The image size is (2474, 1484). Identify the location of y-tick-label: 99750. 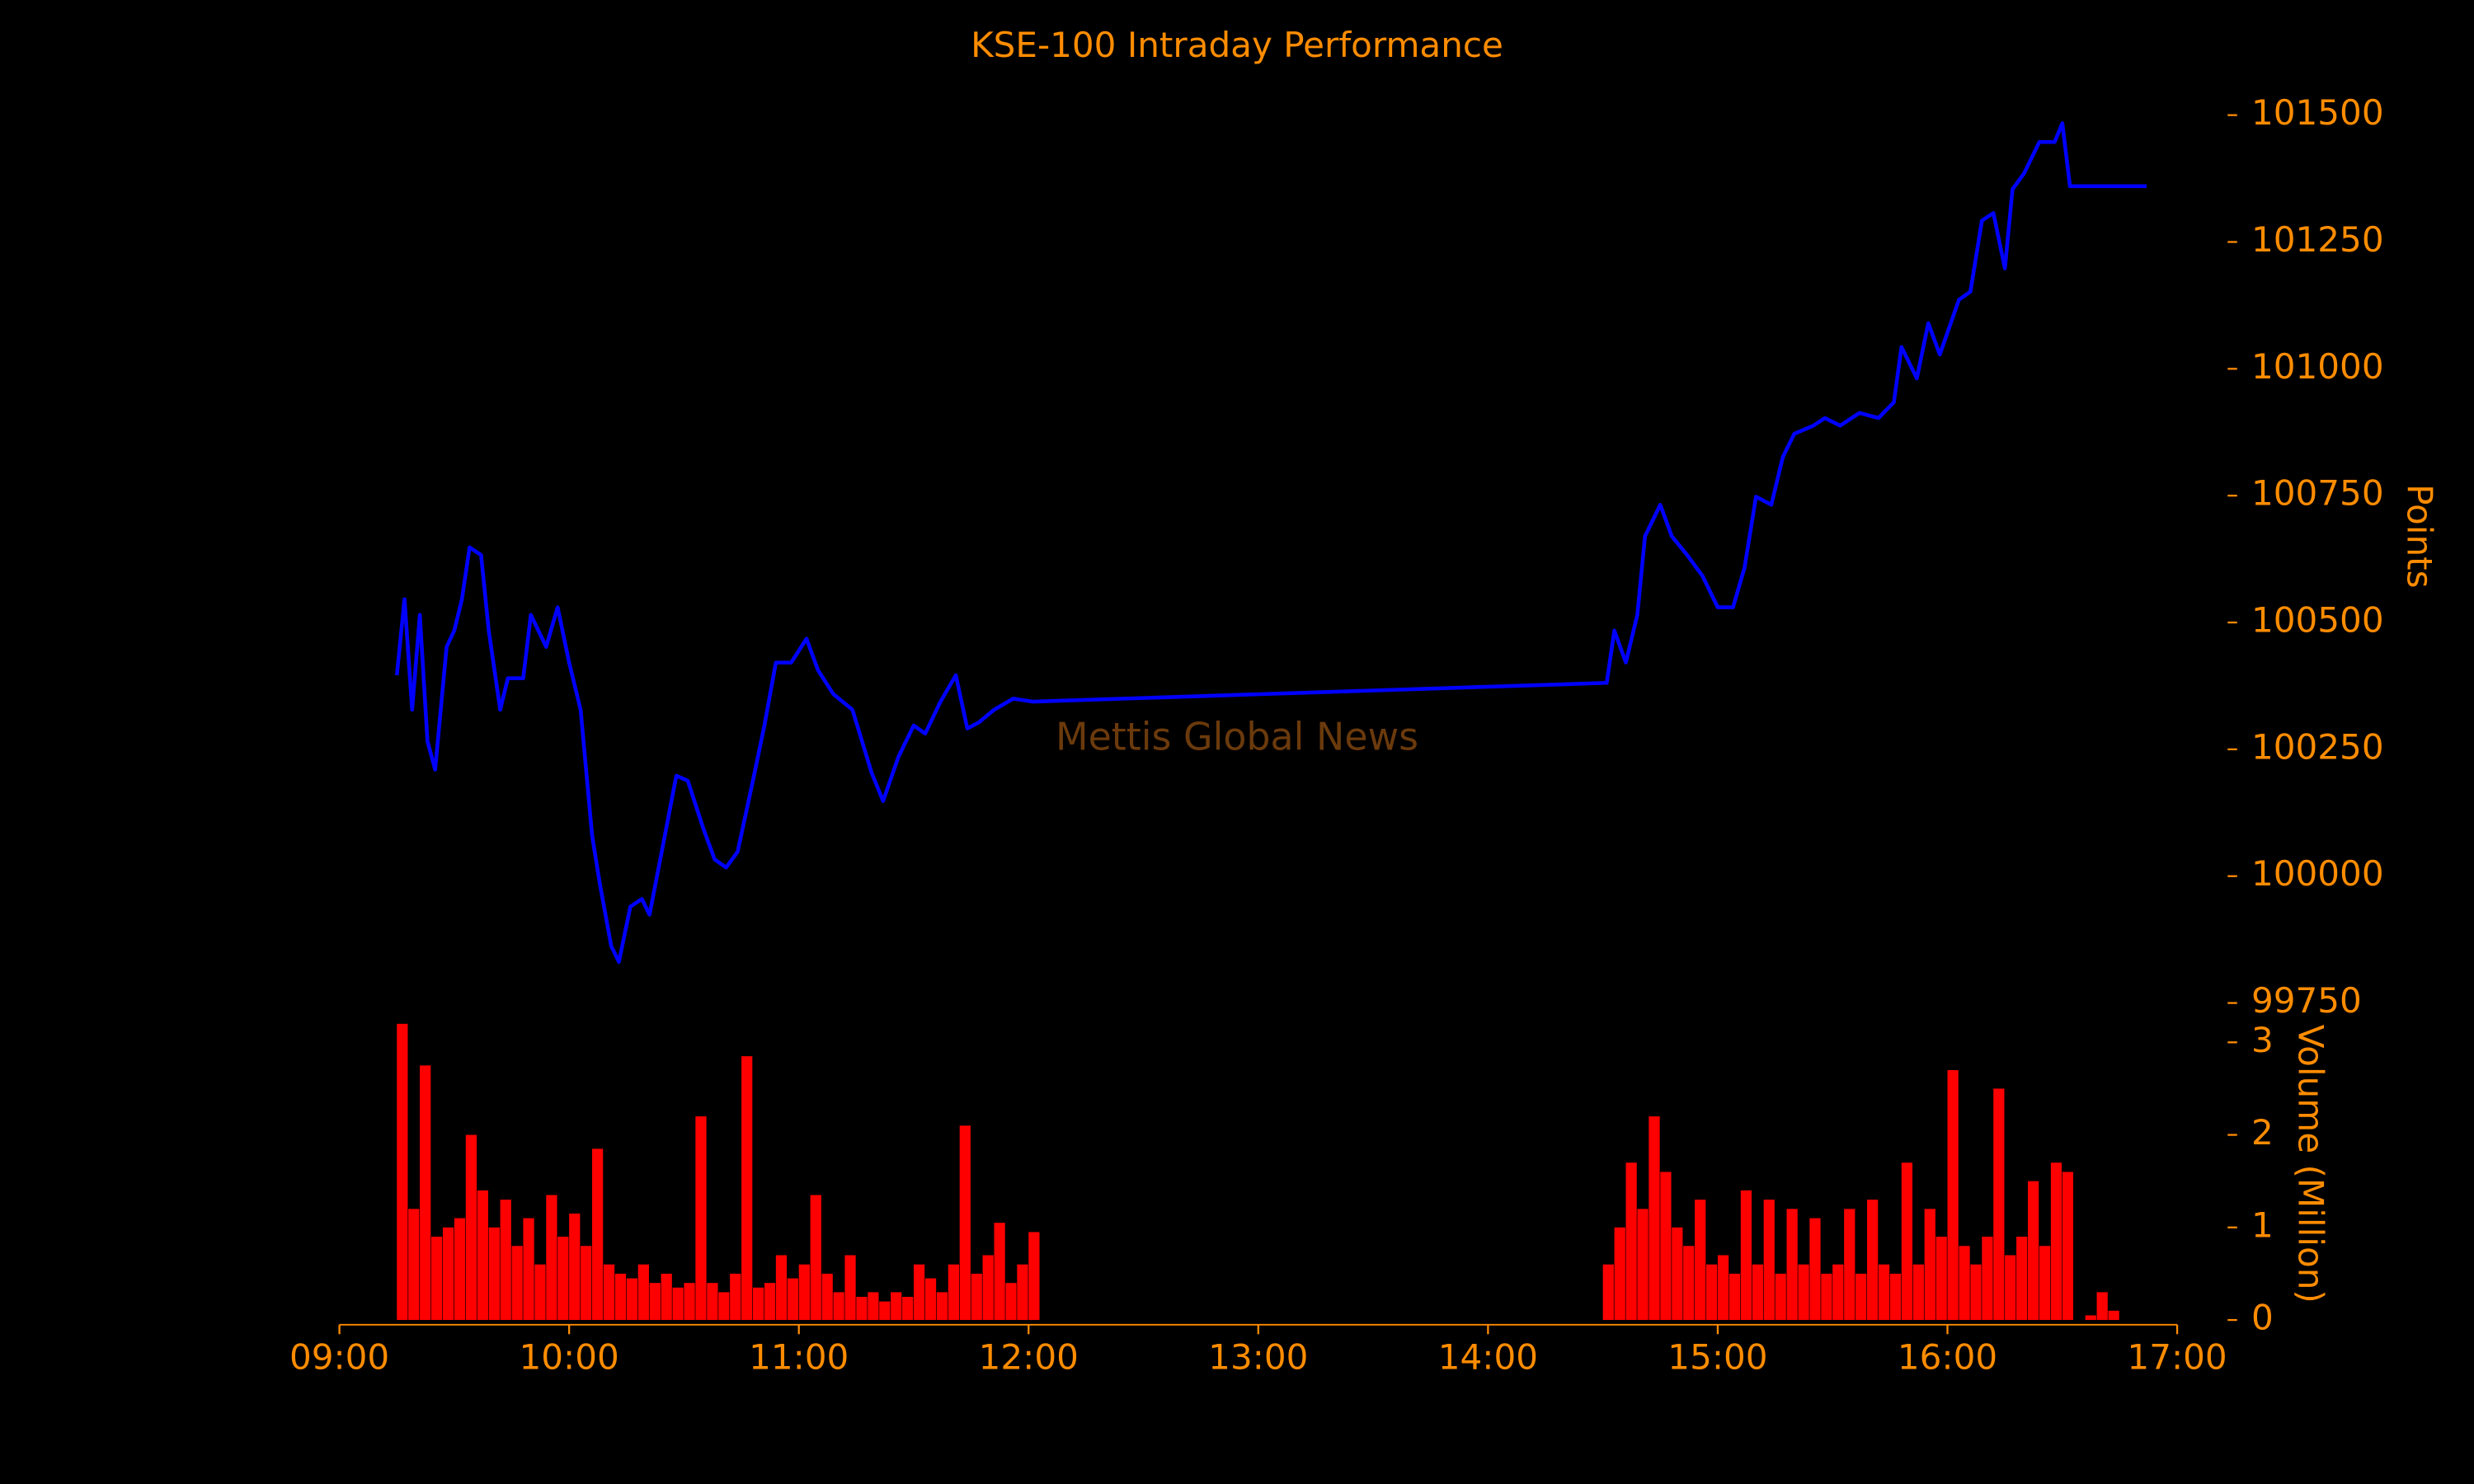
(2306, 1001).